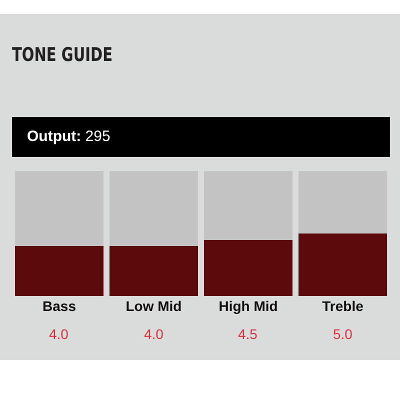 This screenshot has height=400, width=400. I want to click on chart-title: TONE GUIDE, so click(62, 55).